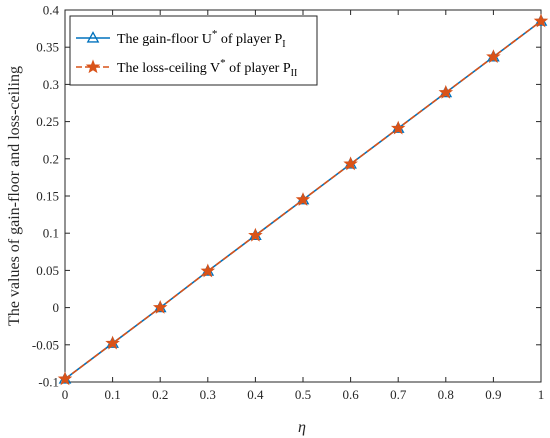 The height and width of the screenshot is (438, 550). I want to click on y-tick-label: 0.15, so click(47, 196).